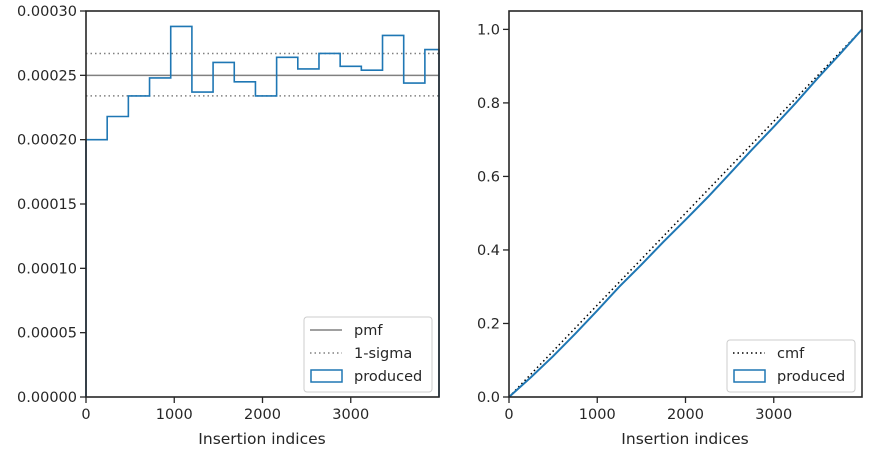  What do you see at coordinates (488, 398) in the screenshot?
I see `right-y-tick-label: 0.0` at bounding box center [488, 398].